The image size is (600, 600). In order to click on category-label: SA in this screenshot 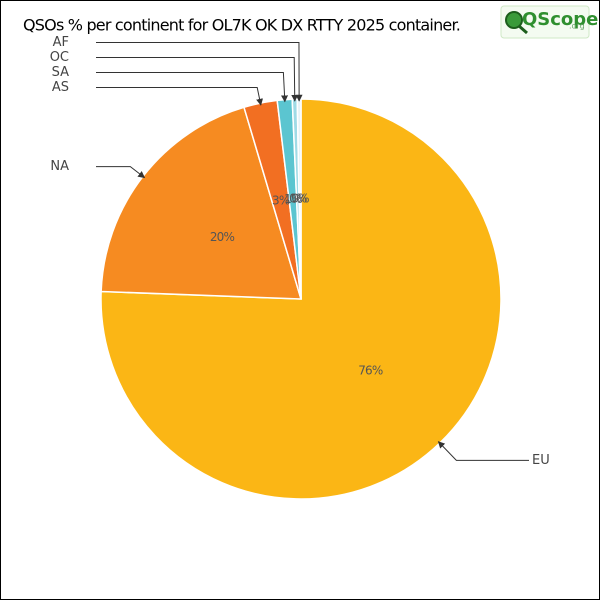, I will do `click(60, 72)`.